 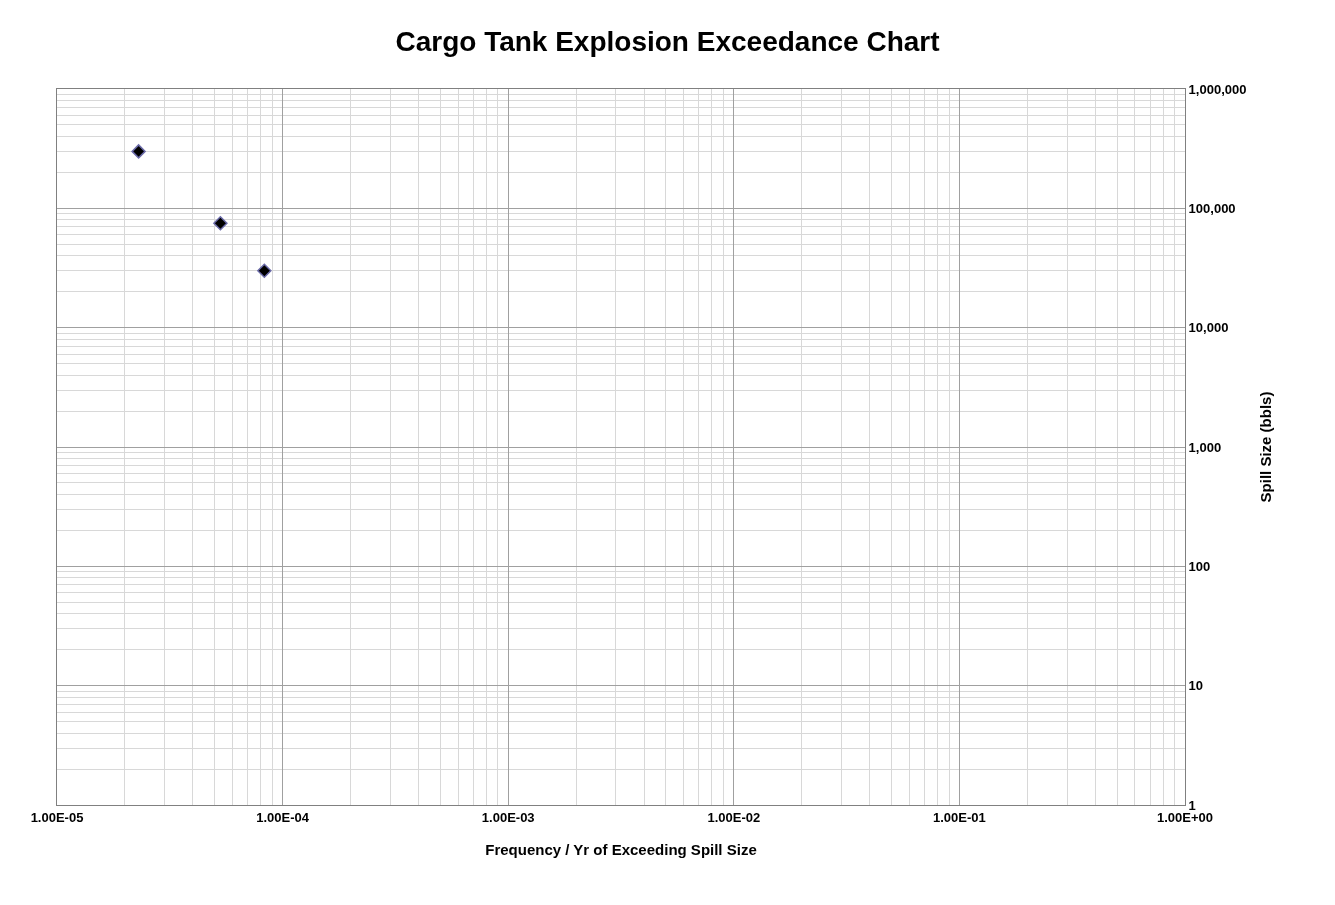 I want to click on x-tick-label: 1.00E-03, so click(x=508, y=817).